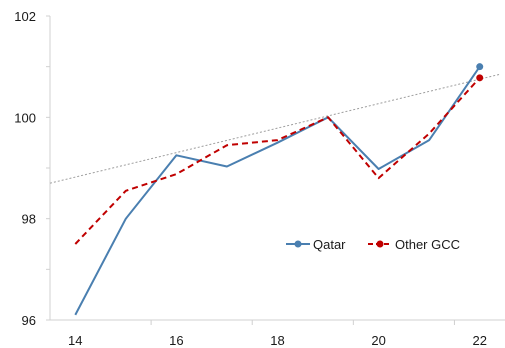 The height and width of the screenshot is (348, 505). What do you see at coordinates (277, 340) in the screenshot?
I see `x-tick-label: 18` at bounding box center [277, 340].